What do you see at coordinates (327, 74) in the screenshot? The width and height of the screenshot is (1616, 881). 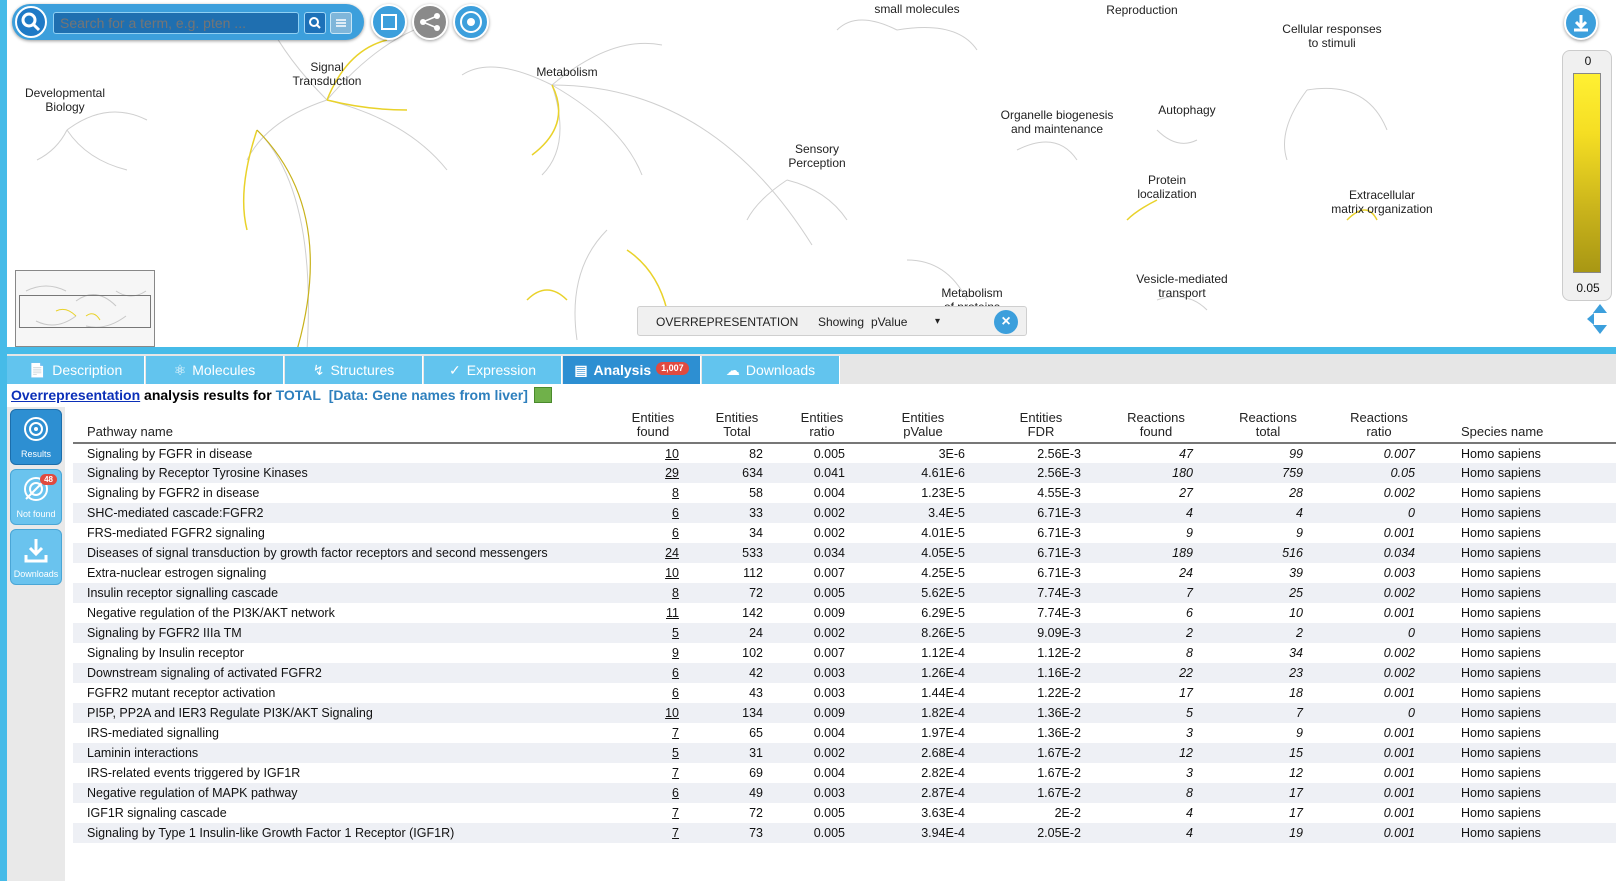 I see `region-label-signal-transduction: Signal Transduction` at bounding box center [327, 74].